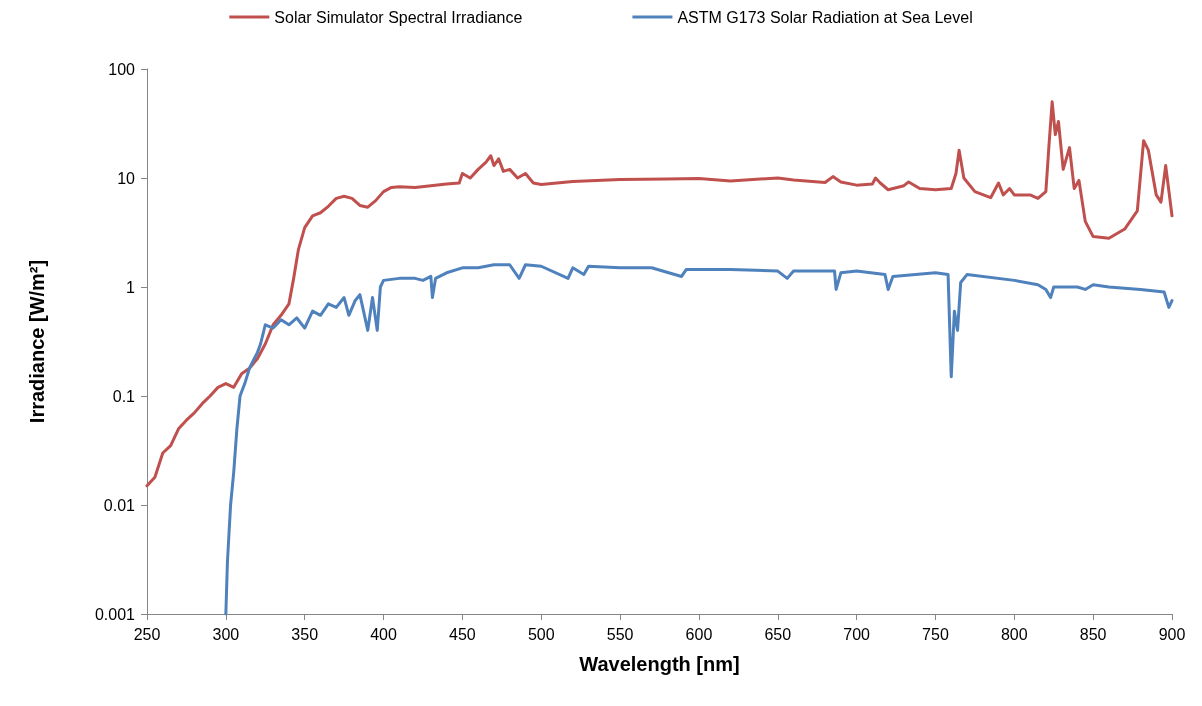 The height and width of the screenshot is (706, 1202). What do you see at coordinates (825, 17) in the screenshot?
I see `legend-label: ASTM G173 Solar Radiation at Sea Level` at bounding box center [825, 17].